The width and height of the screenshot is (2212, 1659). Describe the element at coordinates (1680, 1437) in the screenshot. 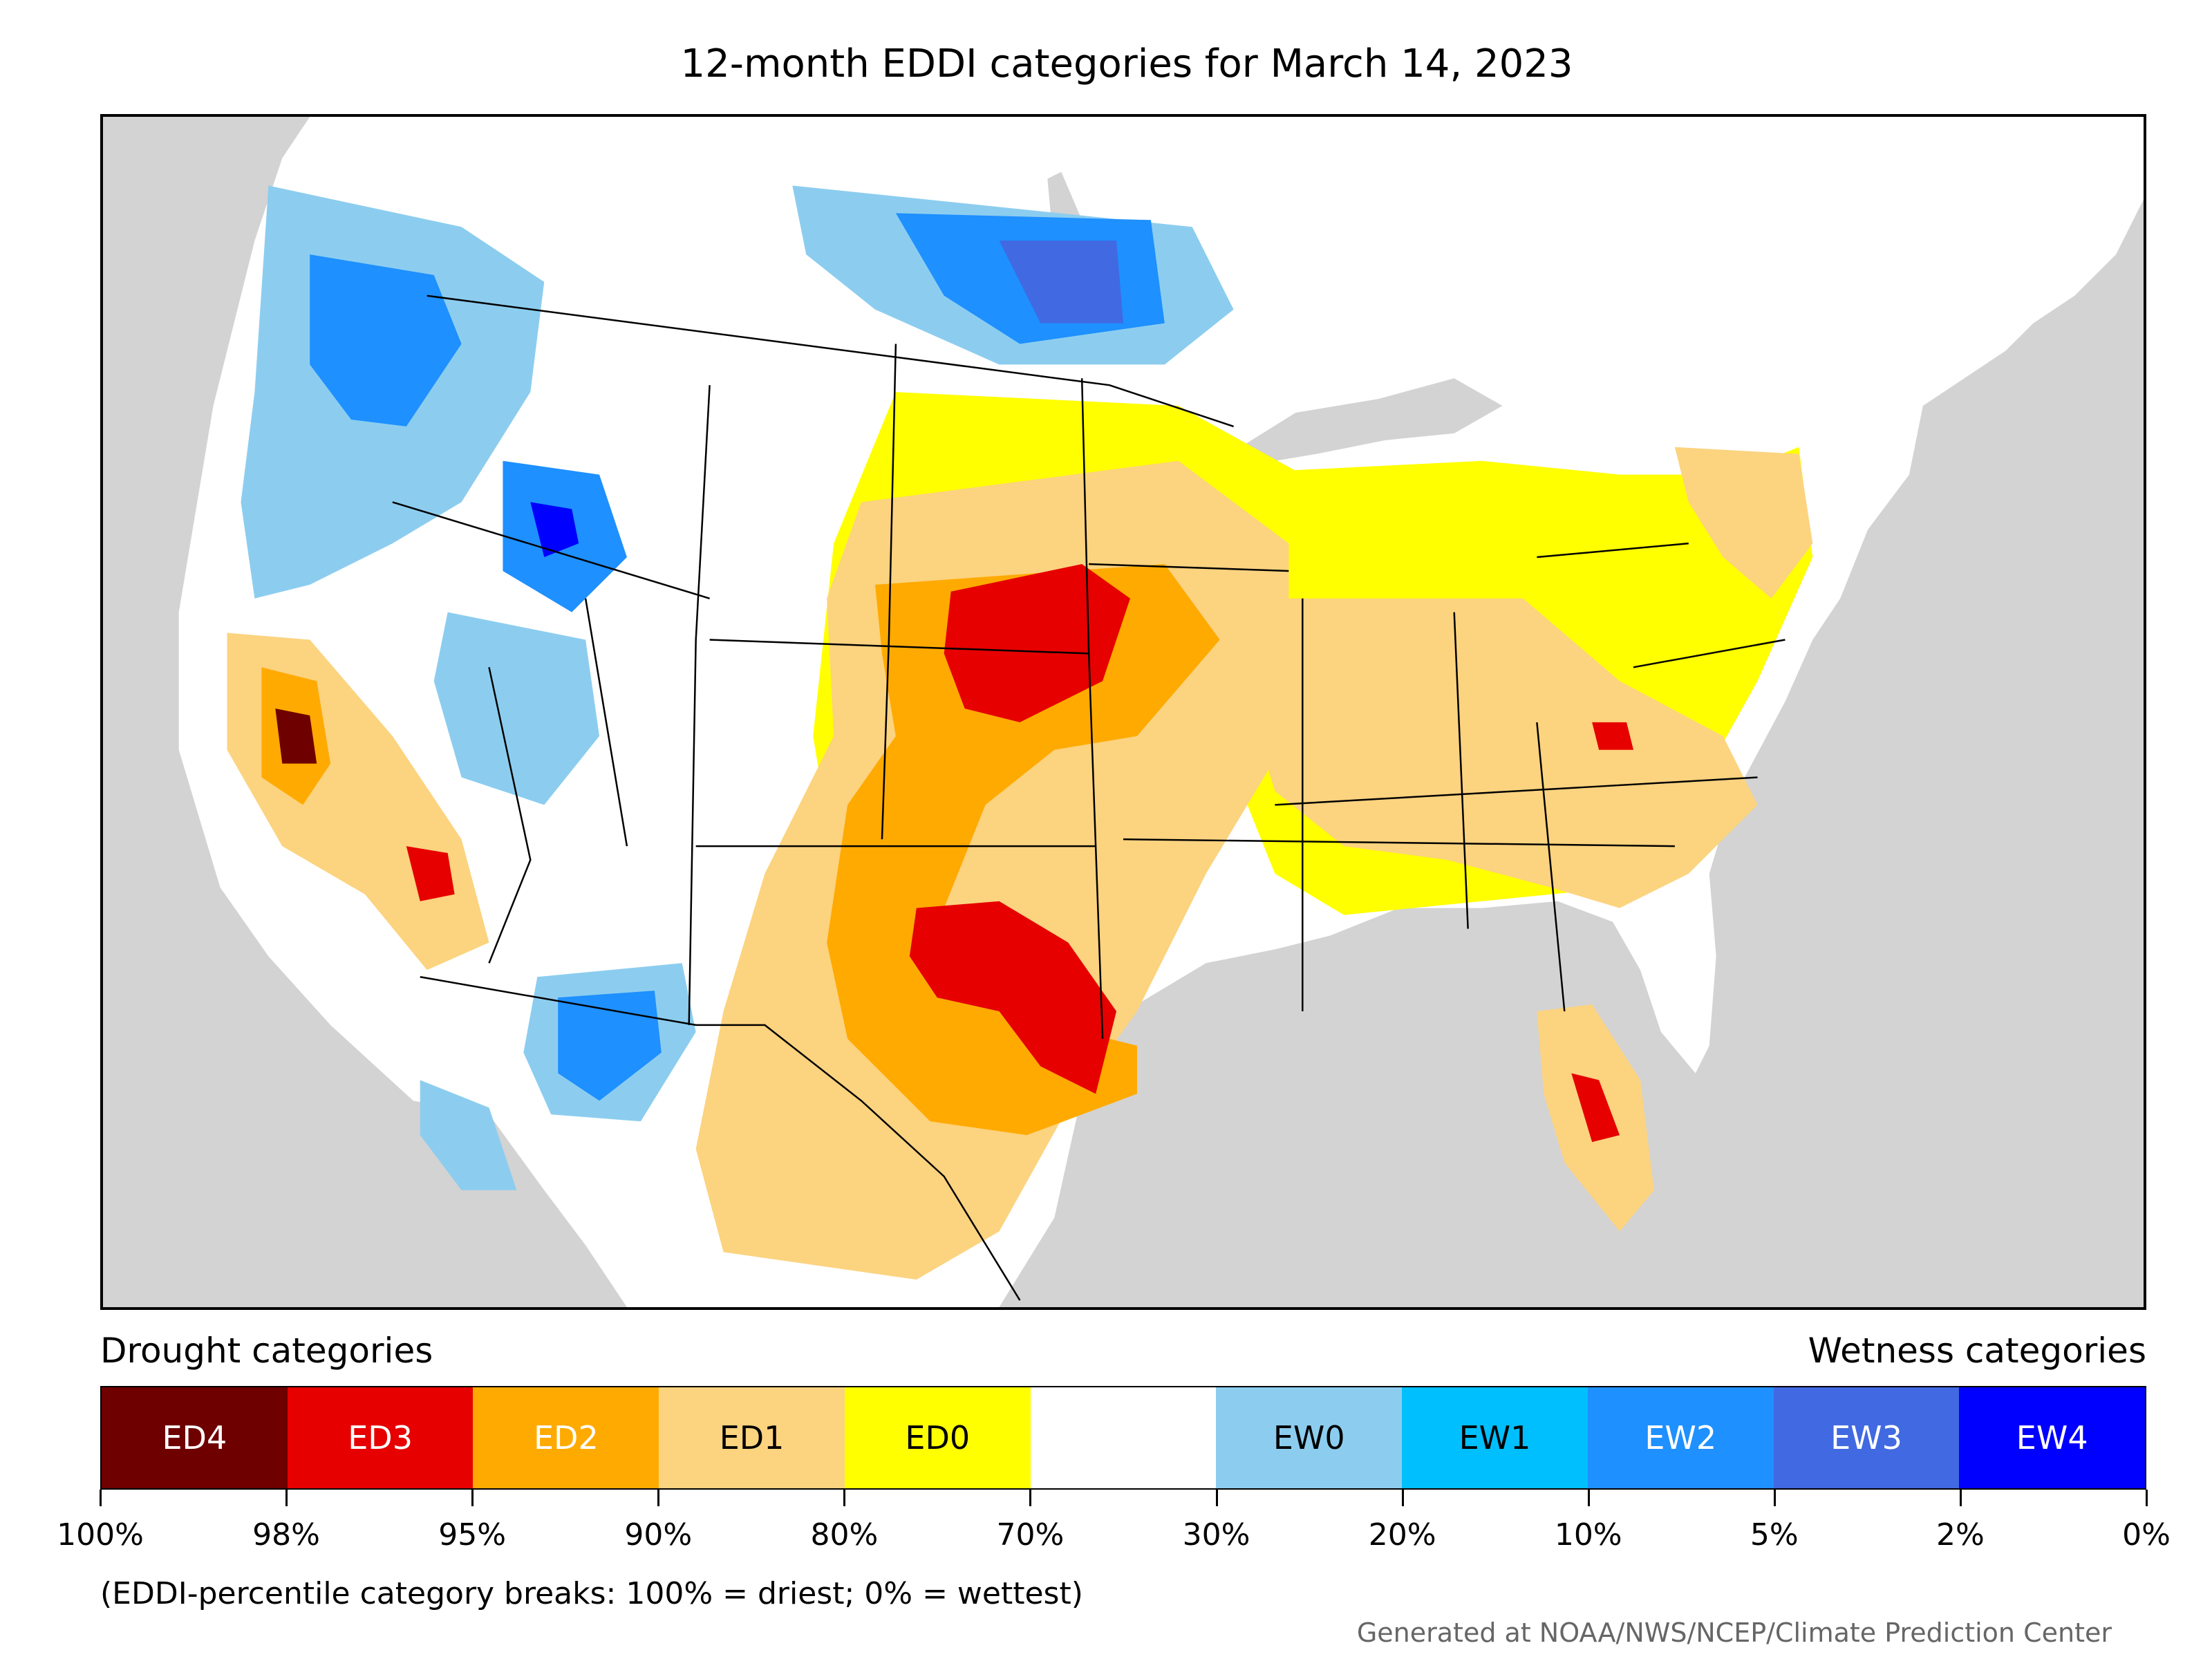

I see `category-swatch-ew2: EW2` at that location.